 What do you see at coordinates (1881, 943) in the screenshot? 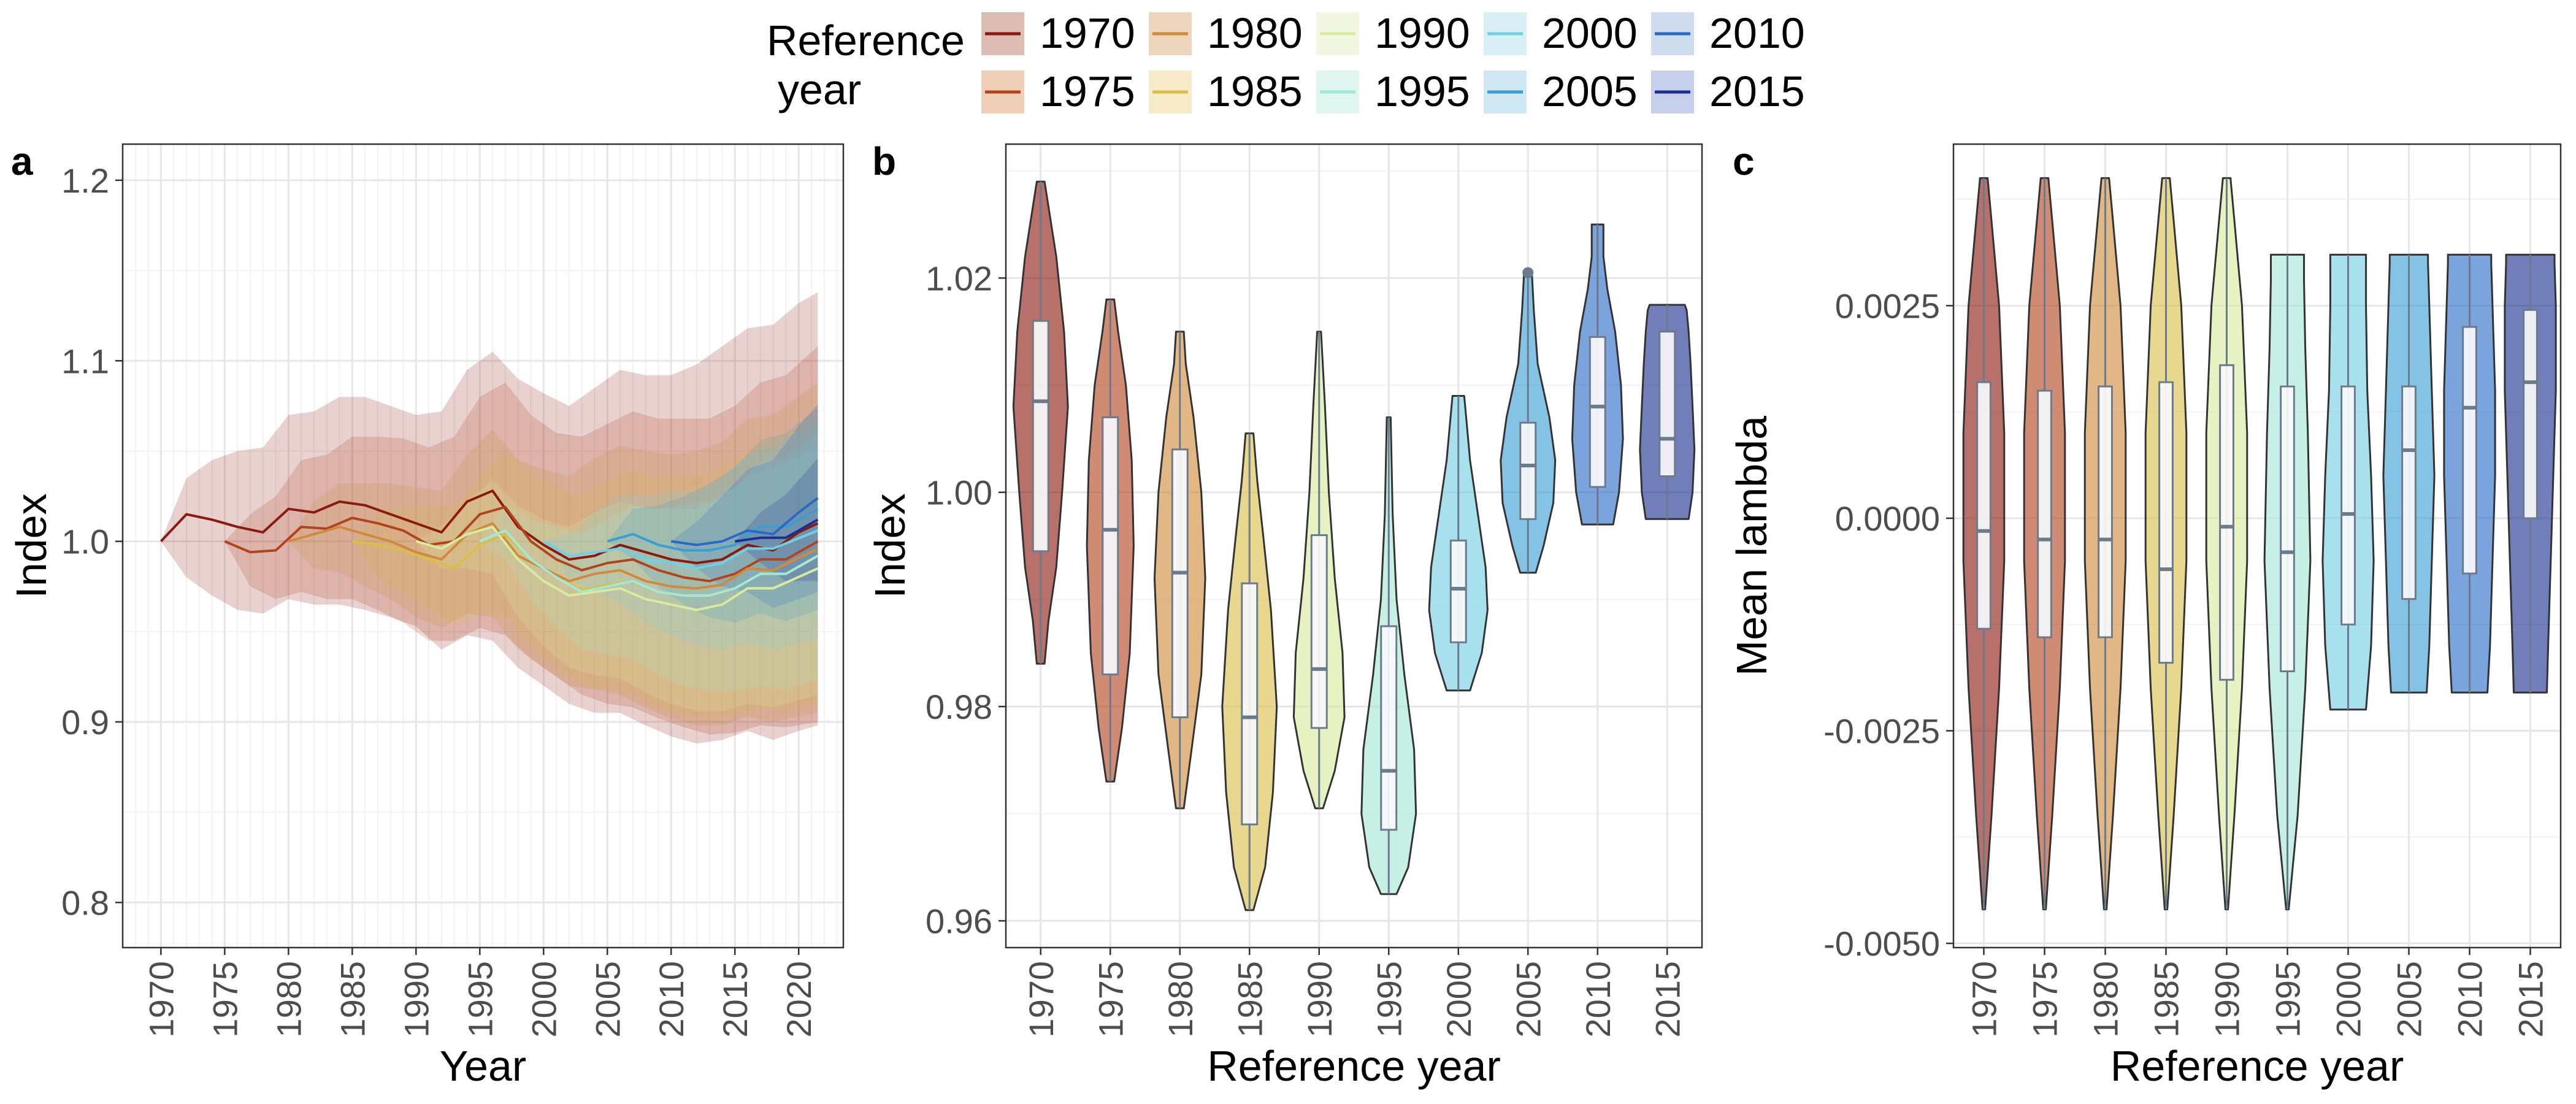
I see `y-tick-label: -0.0050` at bounding box center [1881, 943].